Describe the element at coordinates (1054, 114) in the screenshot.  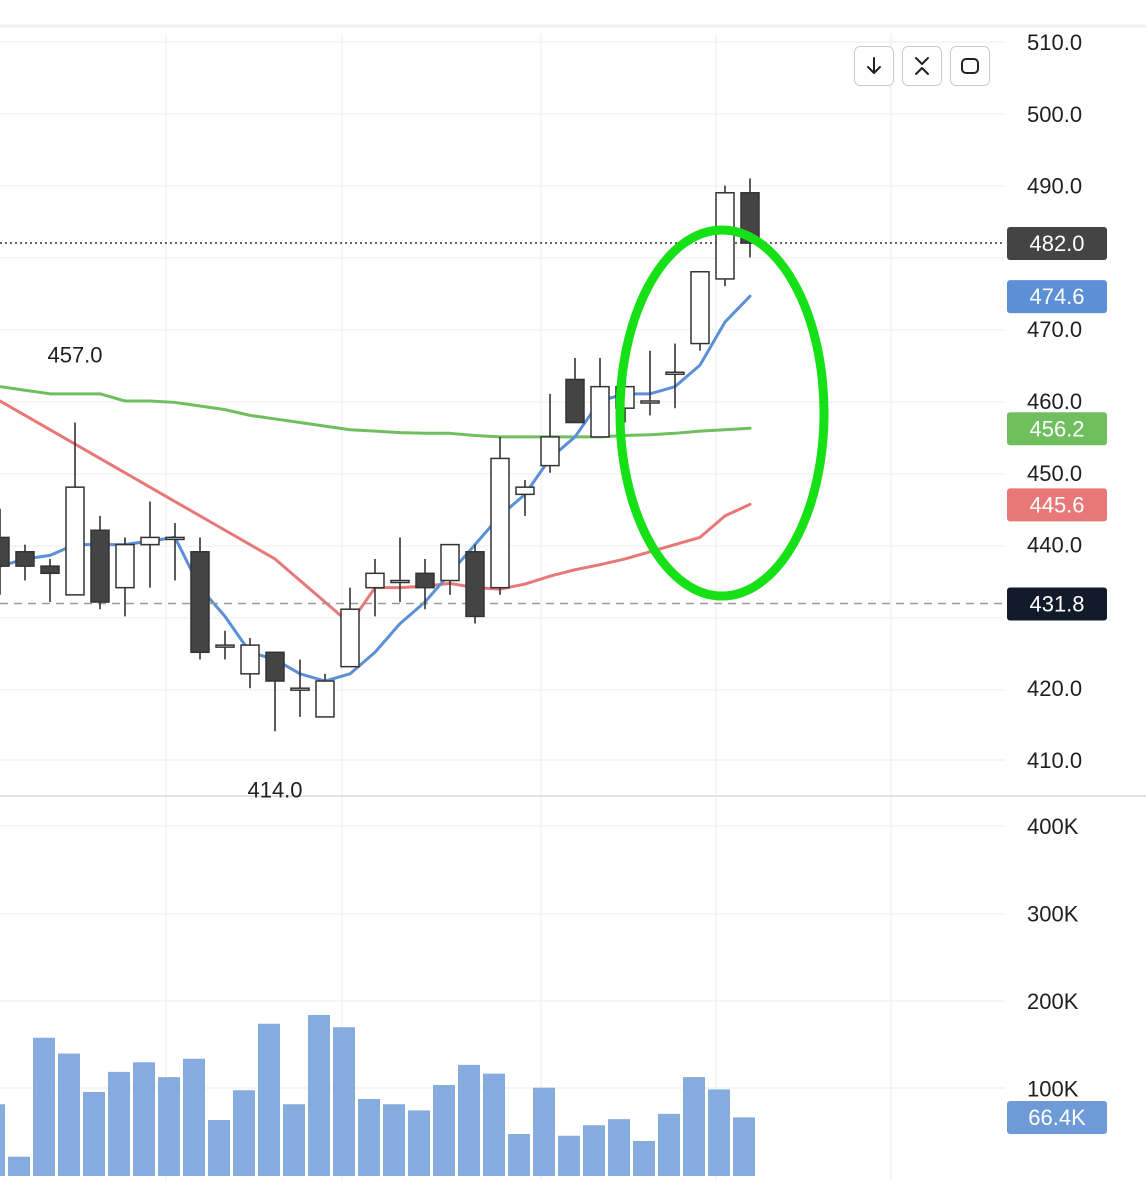
I see `price-axis-tick: 500.0` at that location.